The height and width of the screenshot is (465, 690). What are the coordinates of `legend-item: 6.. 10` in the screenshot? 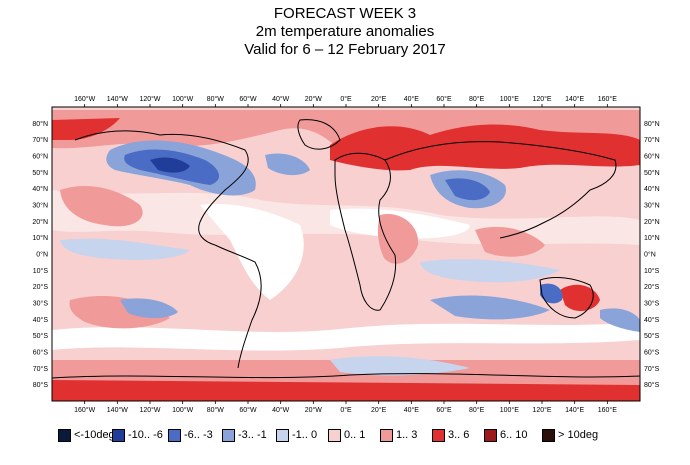 It's located at (506, 435).